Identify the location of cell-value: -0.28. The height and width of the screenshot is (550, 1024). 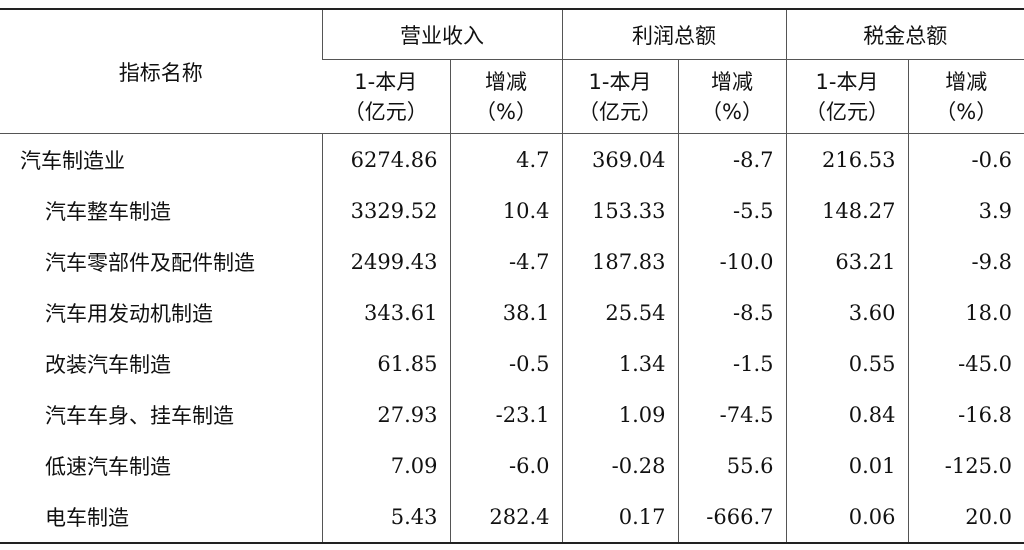
(619, 465).